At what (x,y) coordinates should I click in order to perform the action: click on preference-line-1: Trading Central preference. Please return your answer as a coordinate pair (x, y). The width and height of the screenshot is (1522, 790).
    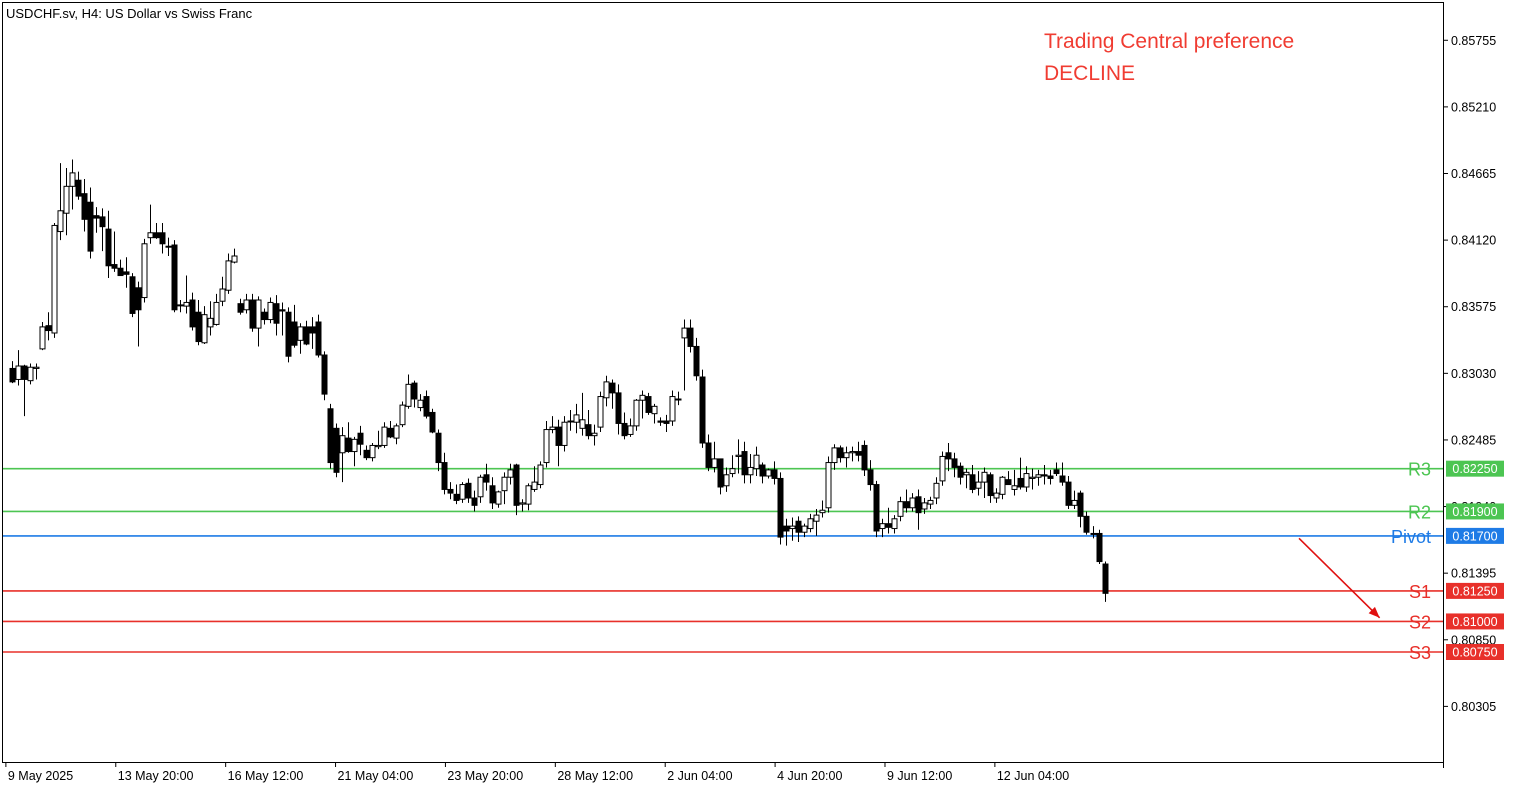
    Looking at the image, I should click on (1169, 41).